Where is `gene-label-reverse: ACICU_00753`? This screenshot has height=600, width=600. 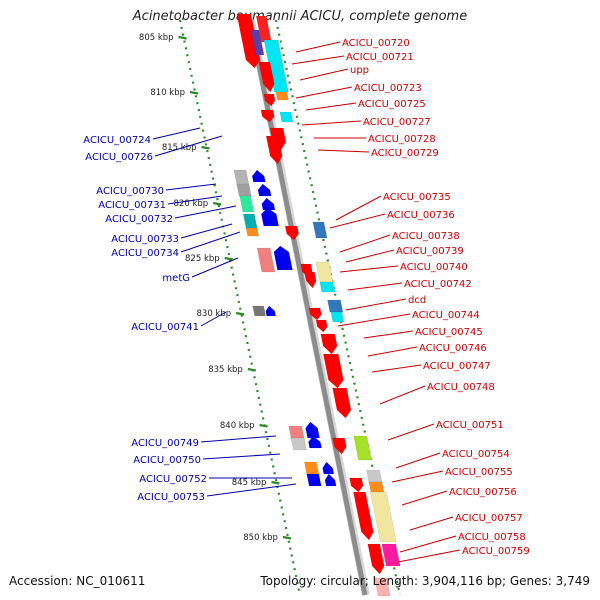
gene-label-reverse: ACICU_00753 is located at coordinates (171, 497).